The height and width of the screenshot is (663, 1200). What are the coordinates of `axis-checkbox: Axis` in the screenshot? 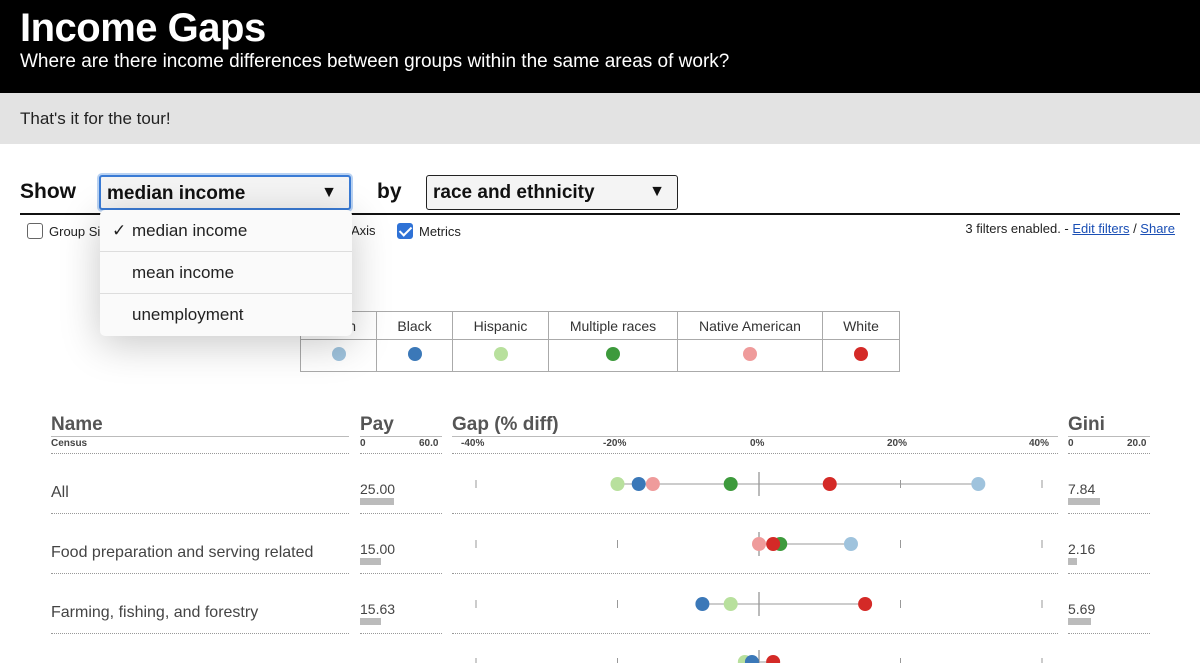 It's located at (363, 230).